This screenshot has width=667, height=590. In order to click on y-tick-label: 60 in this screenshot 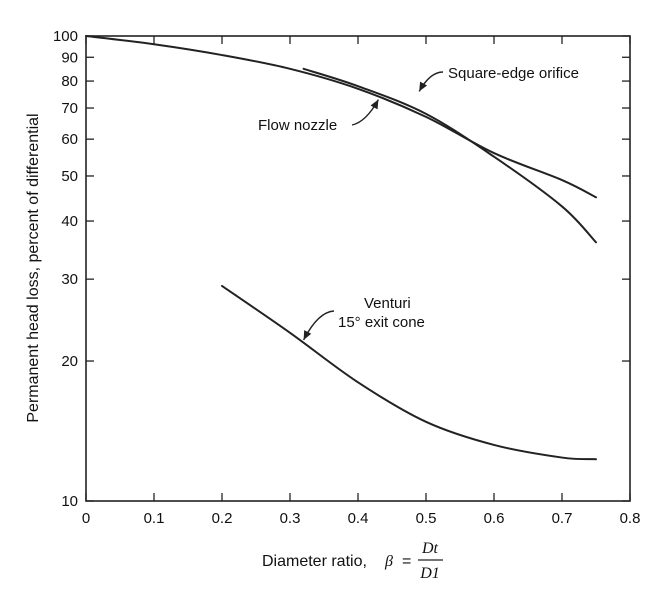, I will do `click(69, 139)`.